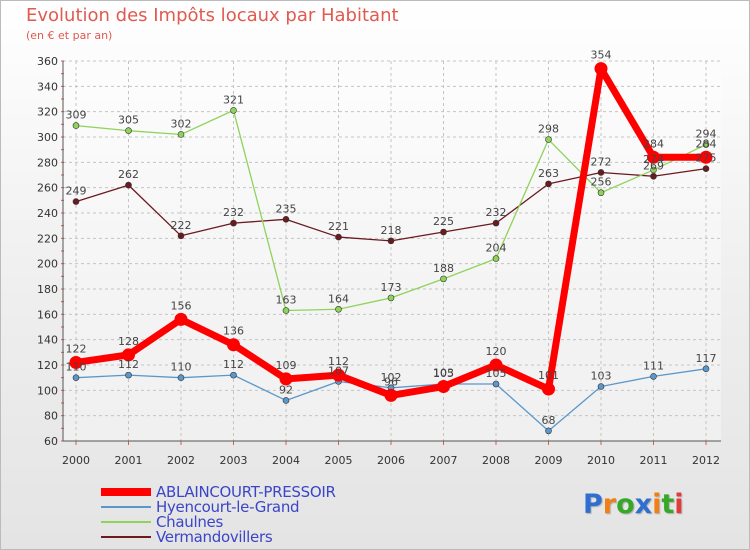  I want to click on x-tick-label: 2006, so click(391, 460).